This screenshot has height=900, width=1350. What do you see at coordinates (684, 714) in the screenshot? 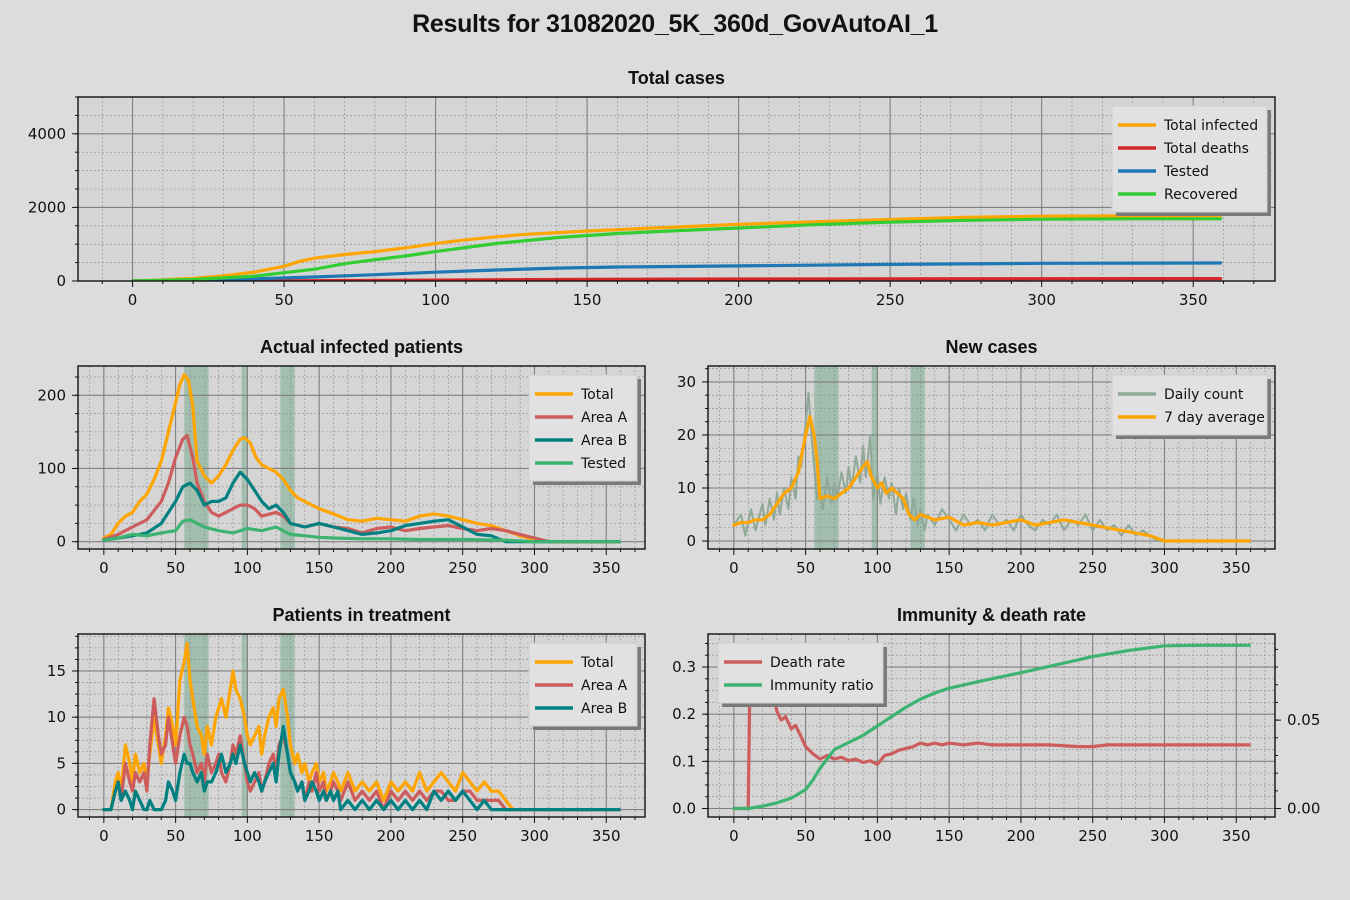
I see `y-tick-label: 0.2` at bounding box center [684, 714].